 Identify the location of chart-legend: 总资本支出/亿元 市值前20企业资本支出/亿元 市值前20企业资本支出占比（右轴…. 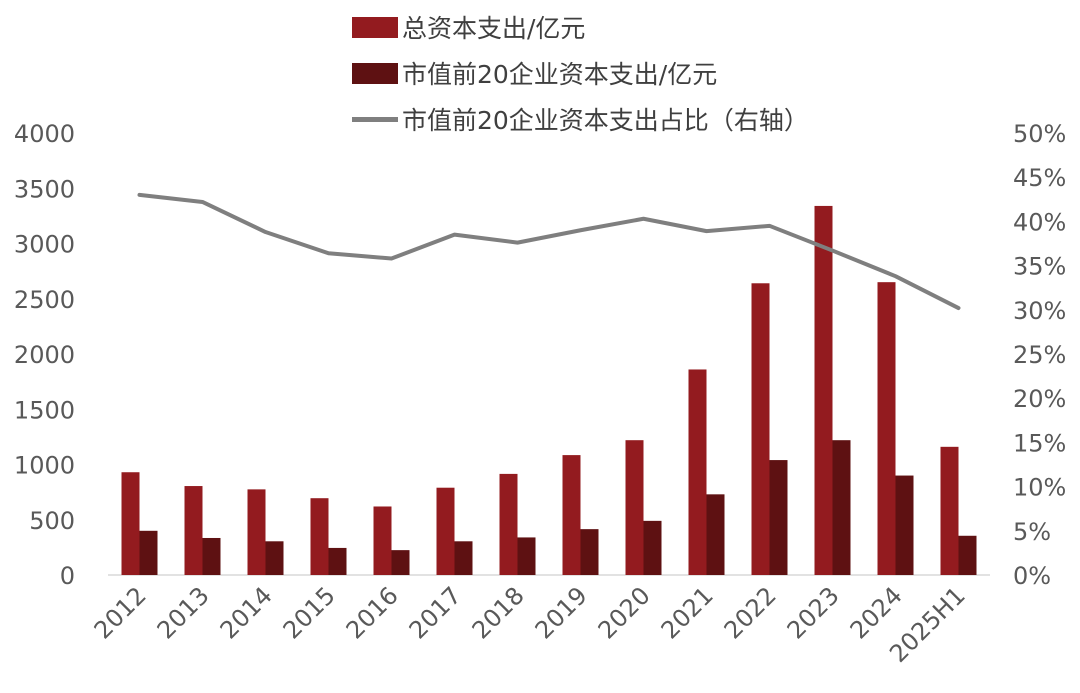
(580, 73).